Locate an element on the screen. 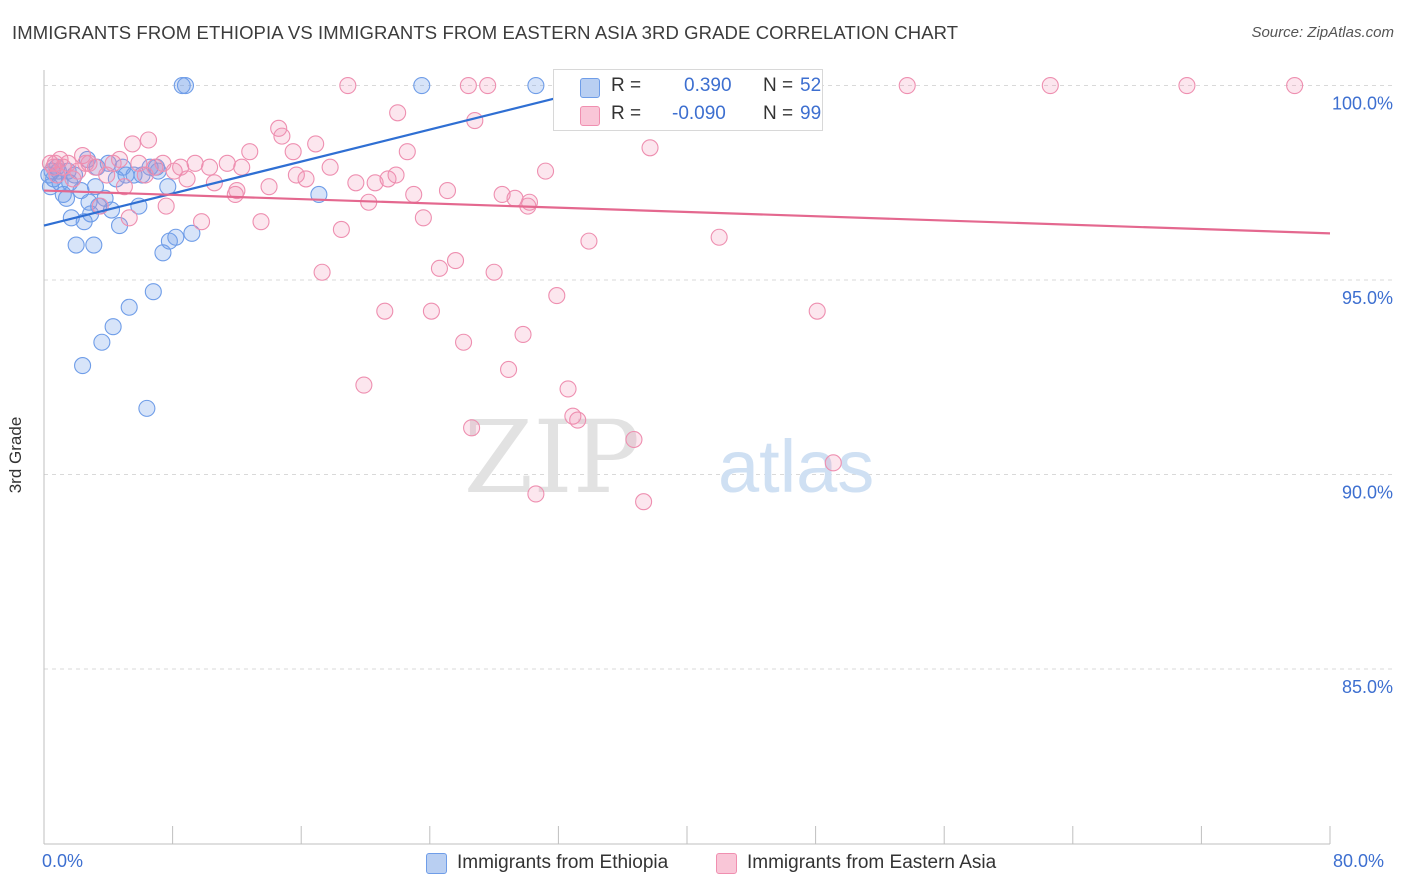 Image resolution: width=1406 pixels, height=892 pixels. watermark: ZIP atlas is located at coordinates (669, 457).